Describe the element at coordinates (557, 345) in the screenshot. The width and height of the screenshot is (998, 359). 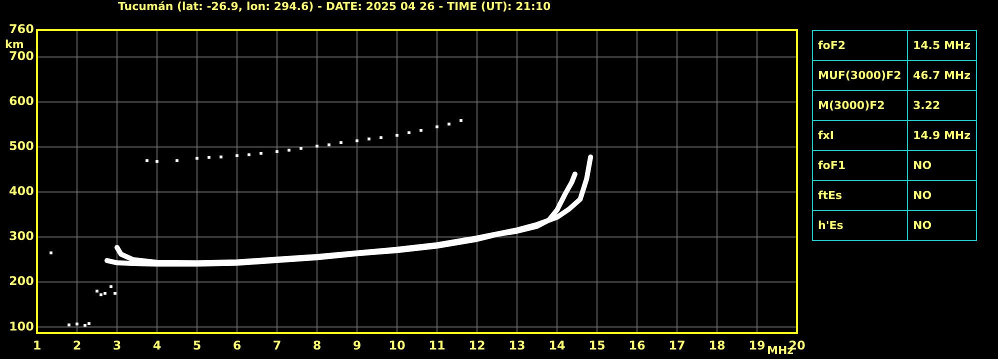
I see `x-tick-label: 14` at that location.